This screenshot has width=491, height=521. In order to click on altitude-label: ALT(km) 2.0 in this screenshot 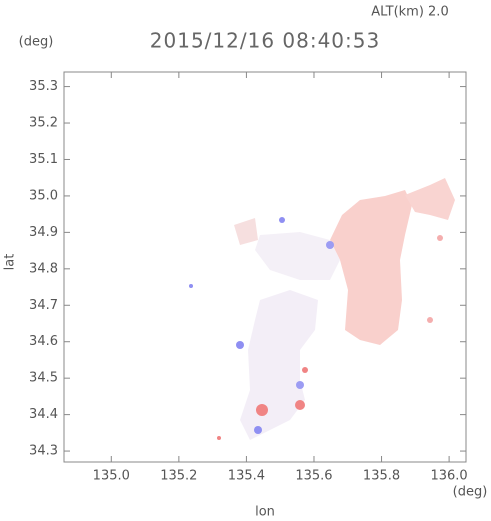, I will do `click(409, 12)`.